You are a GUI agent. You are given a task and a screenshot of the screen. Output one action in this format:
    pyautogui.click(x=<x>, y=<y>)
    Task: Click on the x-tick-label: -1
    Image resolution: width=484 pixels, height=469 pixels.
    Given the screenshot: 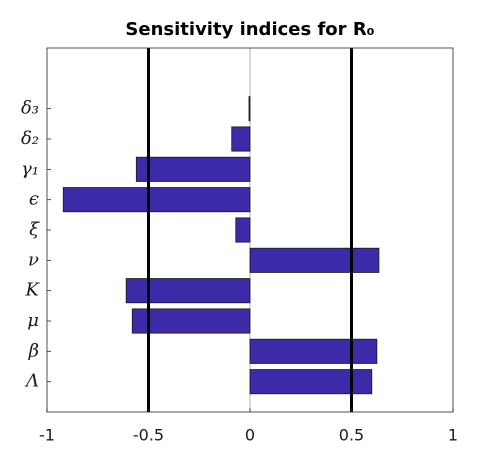 What is the action you would take?
    pyautogui.click(x=47, y=435)
    